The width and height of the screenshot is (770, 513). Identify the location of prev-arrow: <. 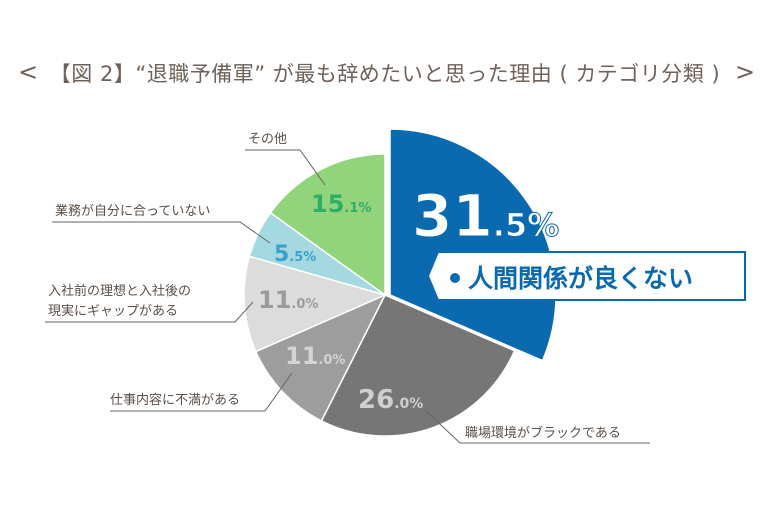
(28, 72).